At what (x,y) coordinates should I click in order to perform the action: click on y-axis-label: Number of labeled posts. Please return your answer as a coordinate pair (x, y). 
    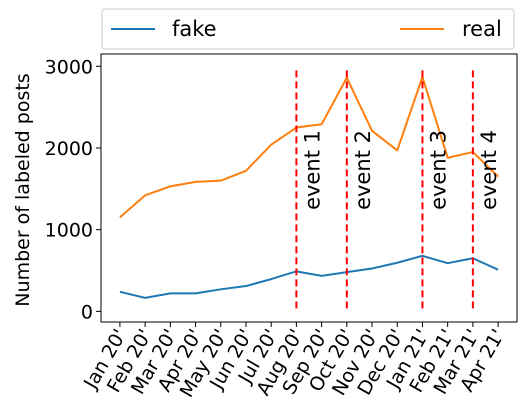
    Looking at the image, I should click on (23, 189).